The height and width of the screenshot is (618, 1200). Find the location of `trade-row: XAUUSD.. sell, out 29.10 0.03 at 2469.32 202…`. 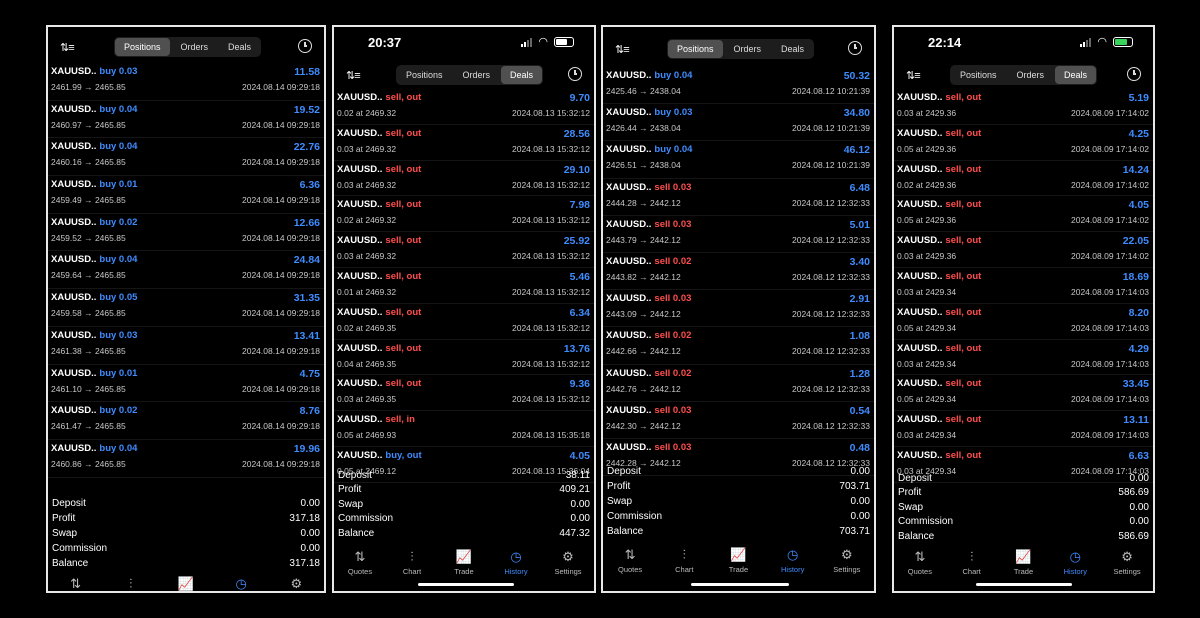

trade-row: XAUUSD.. sell, out 29.10 0.03 at 2469.32 202… is located at coordinates (464, 179).